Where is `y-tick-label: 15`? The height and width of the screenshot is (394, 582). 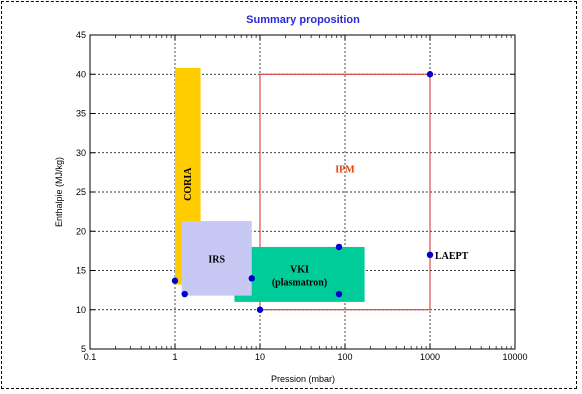 y-tick-label: 15 is located at coordinates (81, 271).